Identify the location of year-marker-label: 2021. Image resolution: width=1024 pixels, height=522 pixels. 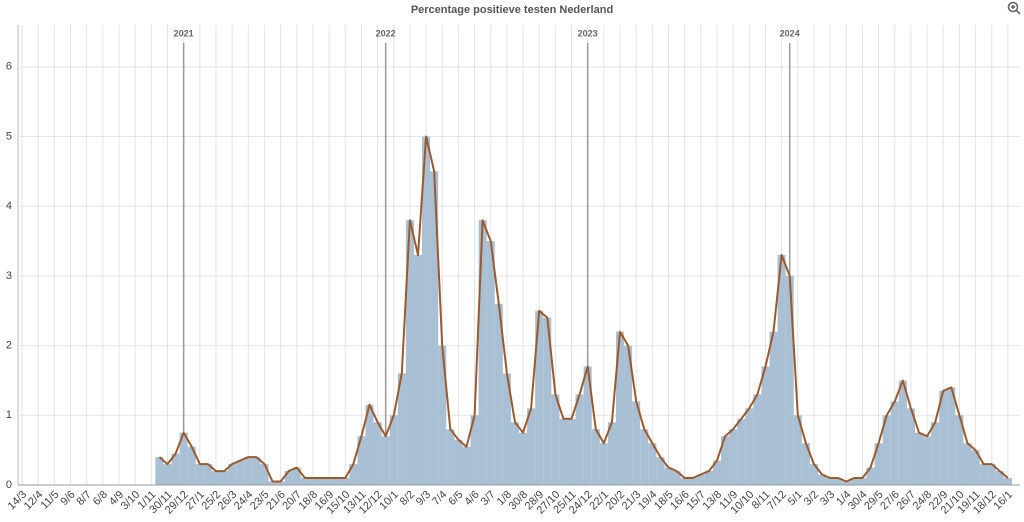
(184, 33).